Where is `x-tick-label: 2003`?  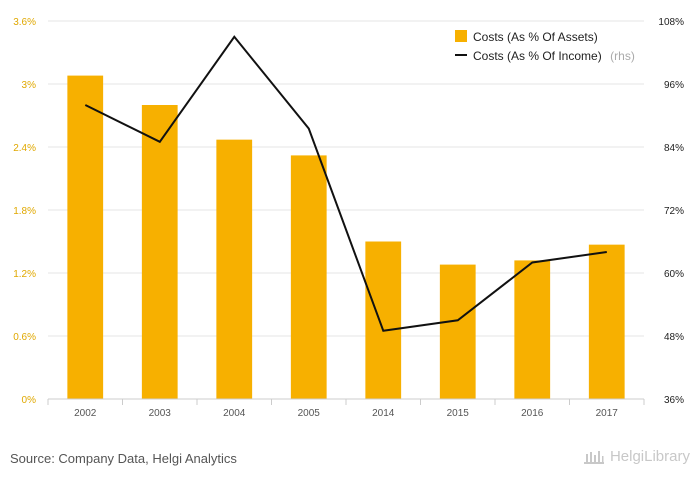 x-tick-label: 2003 is located at coordinates (160, 413).